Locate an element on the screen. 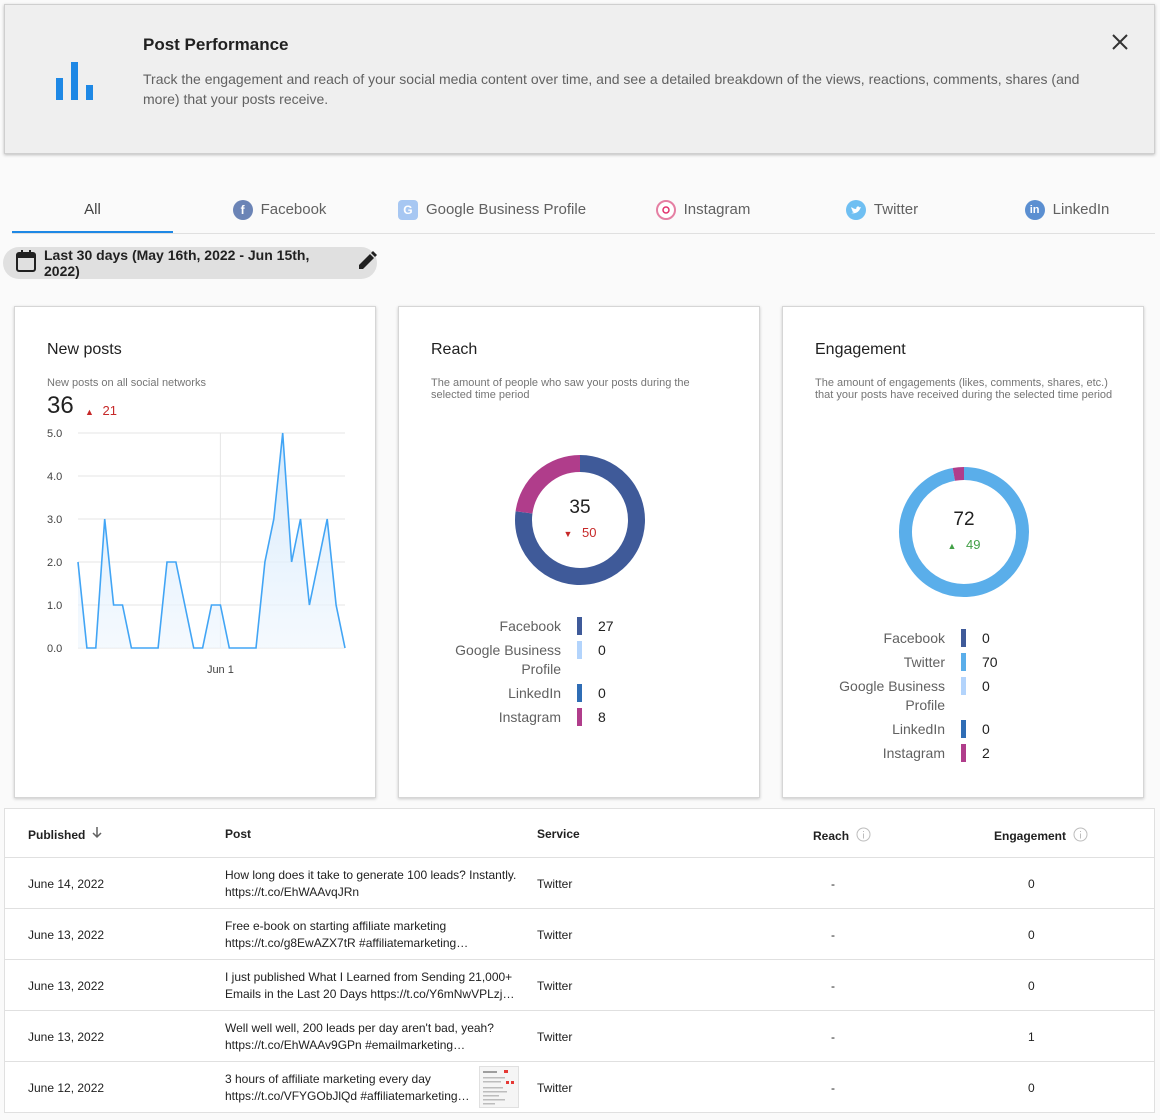 This screenshot has height=1120, width=1160. legend-value: 27 is located at coordinates (606, 626).